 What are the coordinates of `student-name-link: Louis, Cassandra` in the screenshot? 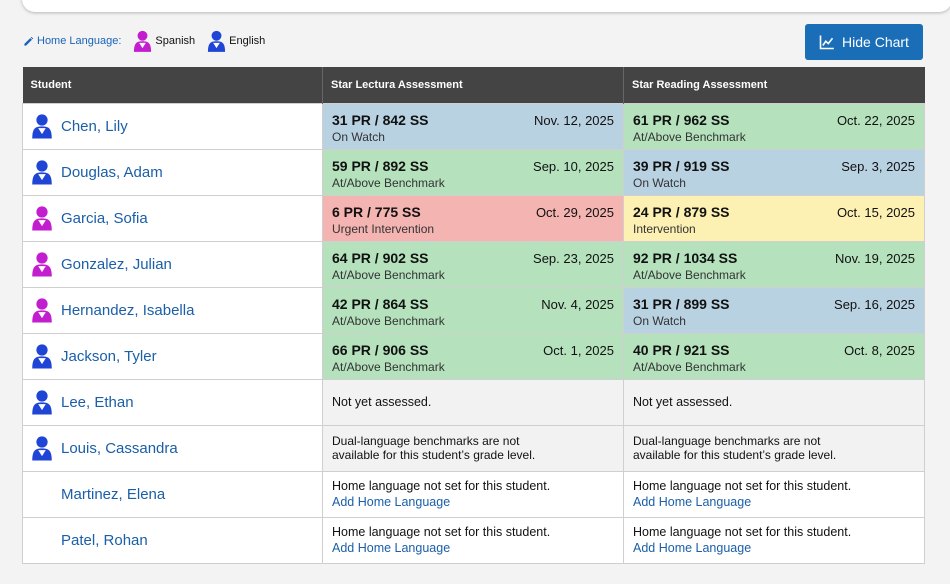 It's located at (119, 448).